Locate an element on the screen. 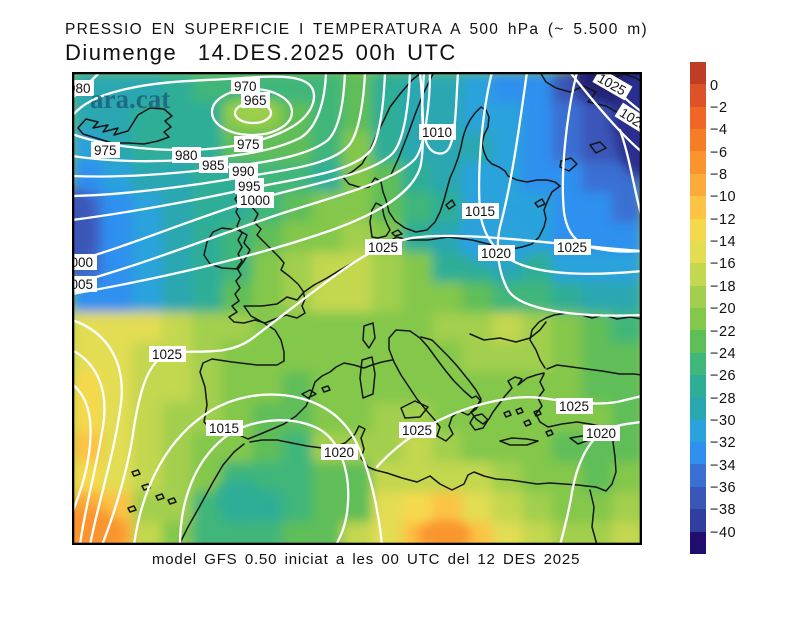 Image resolution: width=800 pixels, height=617 pixels. svg-text: 965 is located at coordinates (255, 100).